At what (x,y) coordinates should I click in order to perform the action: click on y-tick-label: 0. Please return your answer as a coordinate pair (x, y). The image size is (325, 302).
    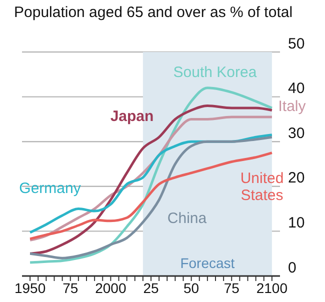
    Looking at the image, I should click on (292, 267).